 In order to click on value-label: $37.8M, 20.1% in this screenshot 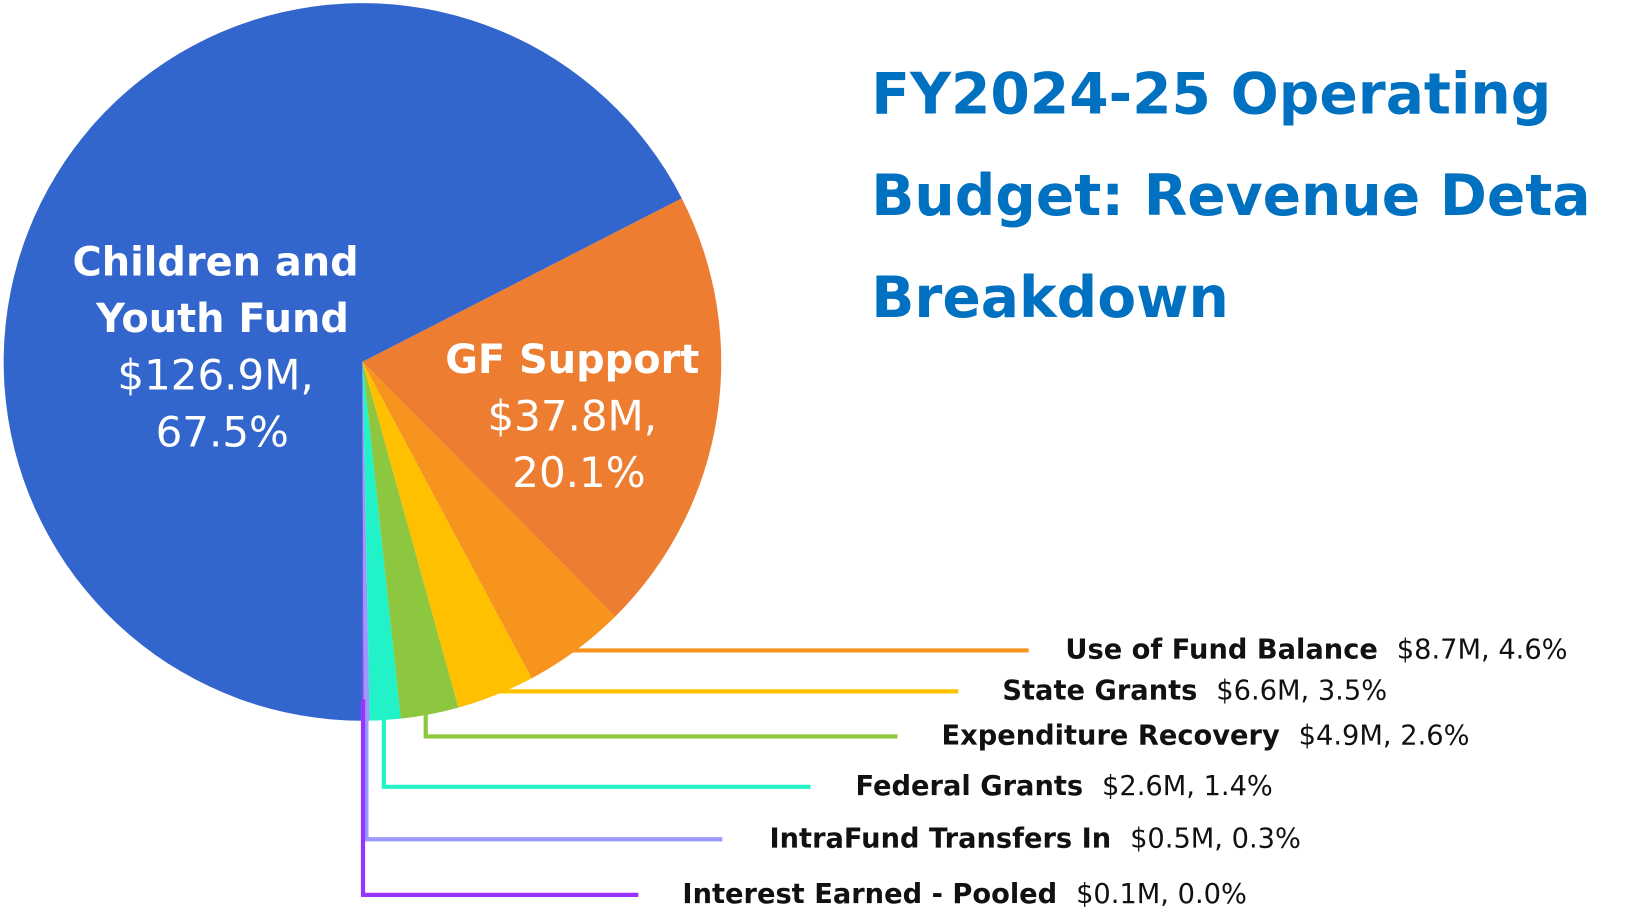, I will do `click(572, 444)`.